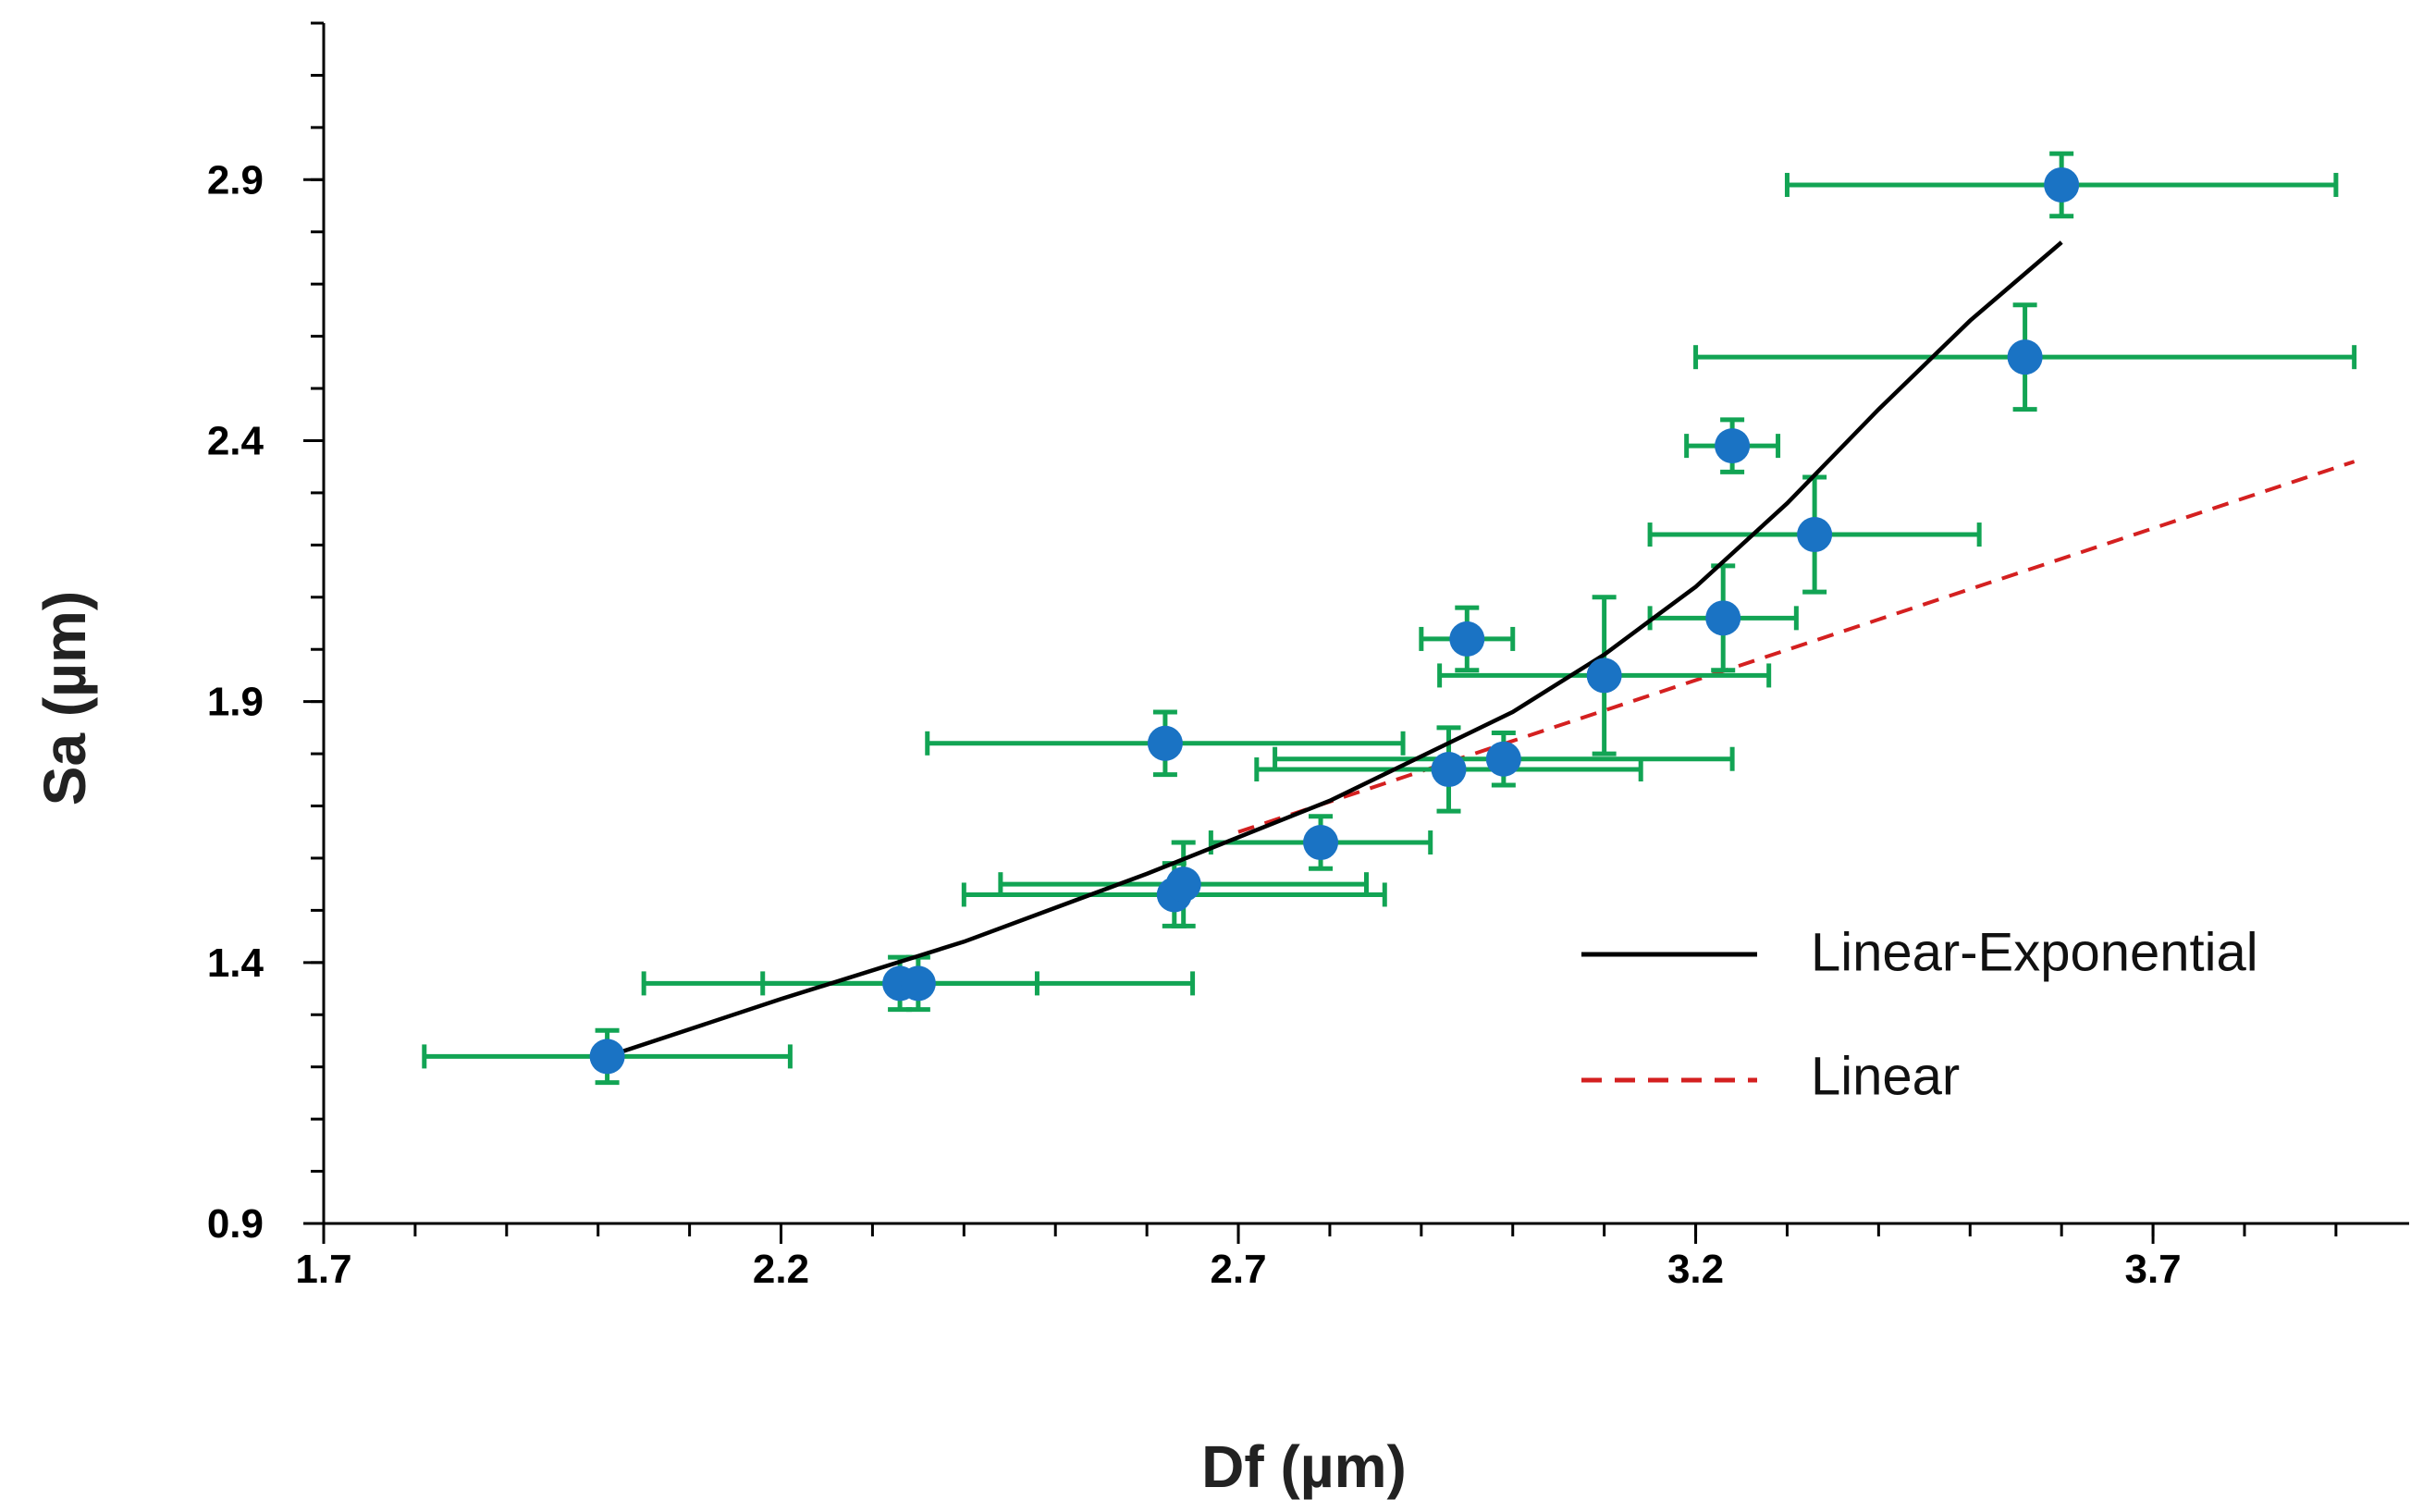  What do you see at coordinates (323, 1269) in the screenshot?
I see `x-tick-label: 1.7` at bounding box center [323, 1269].